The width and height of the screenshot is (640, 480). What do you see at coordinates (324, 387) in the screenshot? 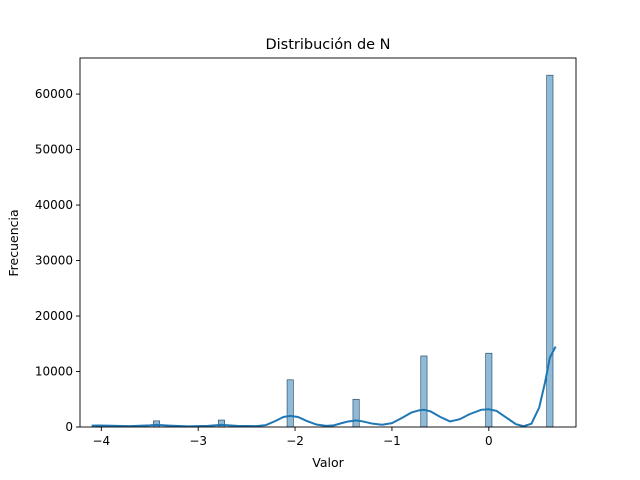
I see `kde-curve` at bounding box center [324, 387].